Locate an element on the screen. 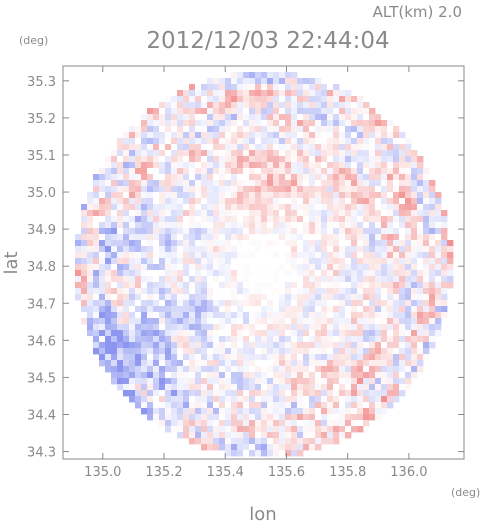 Image resolution: width=491 pixels, height=521 pixels. x-tick-label: 135.4 is located at coordinates (225, 472).